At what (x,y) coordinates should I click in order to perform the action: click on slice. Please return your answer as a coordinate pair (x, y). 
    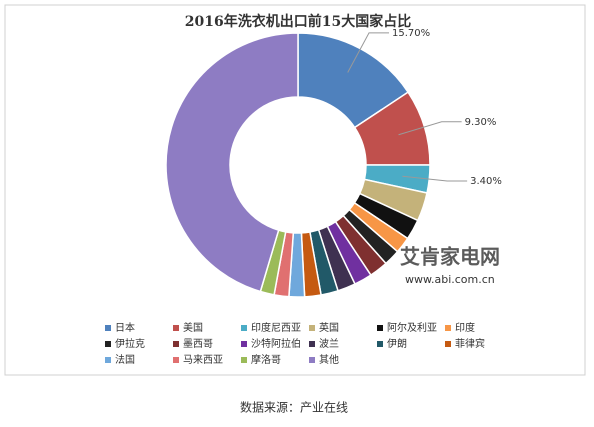
    Looking at the image, I should click on (232, 162).